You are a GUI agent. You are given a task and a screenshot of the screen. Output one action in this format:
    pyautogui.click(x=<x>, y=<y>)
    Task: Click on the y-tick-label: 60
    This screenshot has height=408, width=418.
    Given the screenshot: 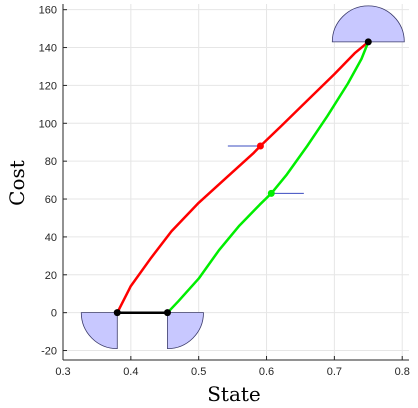 What is the action you would take?
    pyautogui.click(x=51, y=200)
    